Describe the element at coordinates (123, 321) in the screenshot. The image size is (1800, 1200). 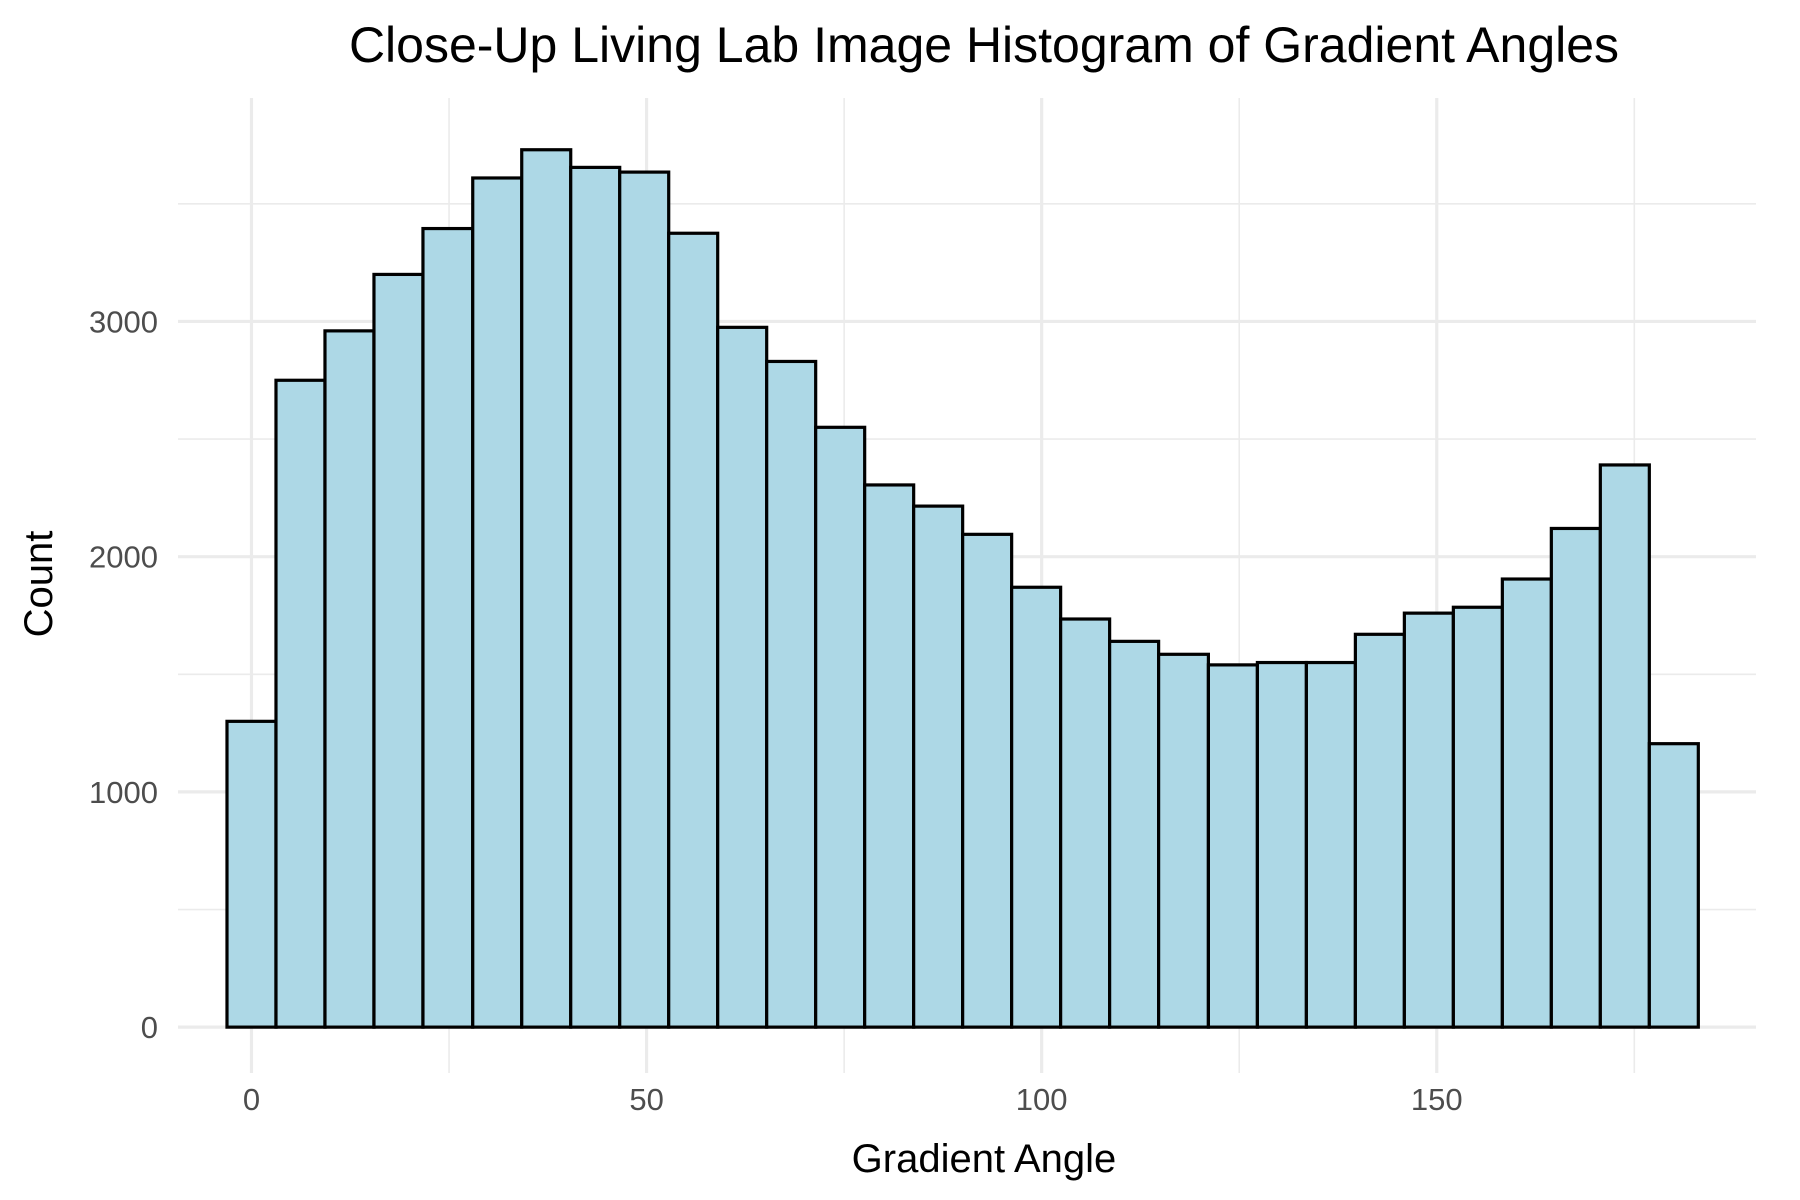
I see `y-tick-label: 3000` at that location.